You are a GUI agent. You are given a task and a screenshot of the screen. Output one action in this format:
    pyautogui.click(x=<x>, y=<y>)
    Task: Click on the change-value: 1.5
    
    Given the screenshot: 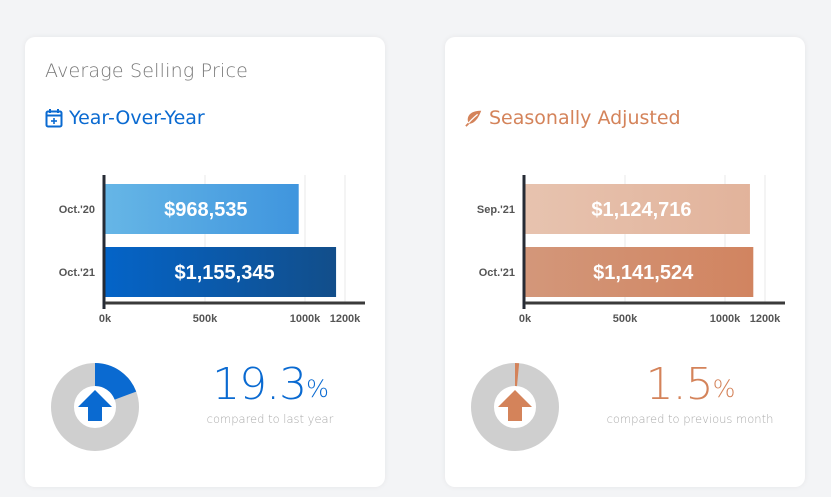 What is the action you would take?
    pyautogui.click(x=679, y=384)
    